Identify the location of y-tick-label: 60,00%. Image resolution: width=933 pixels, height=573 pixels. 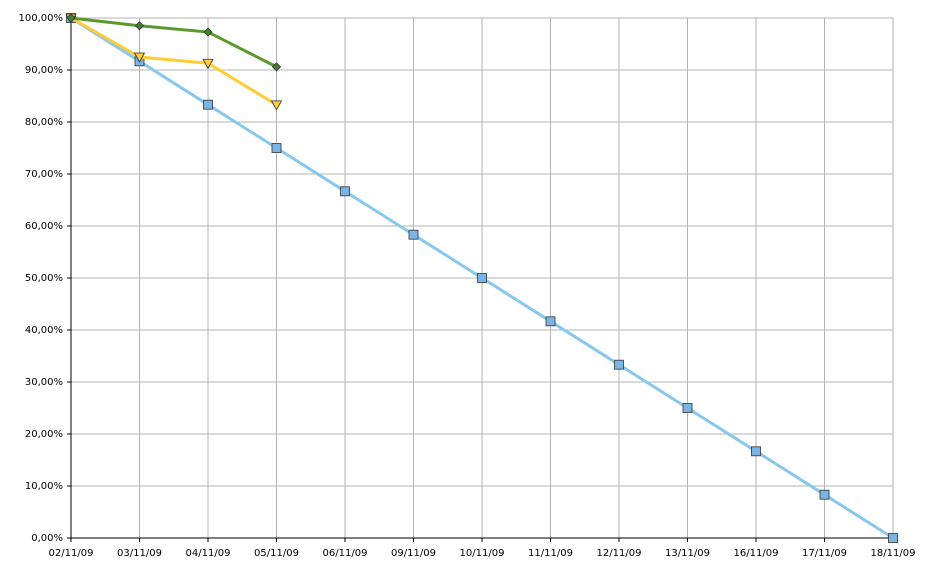
(44, 226).